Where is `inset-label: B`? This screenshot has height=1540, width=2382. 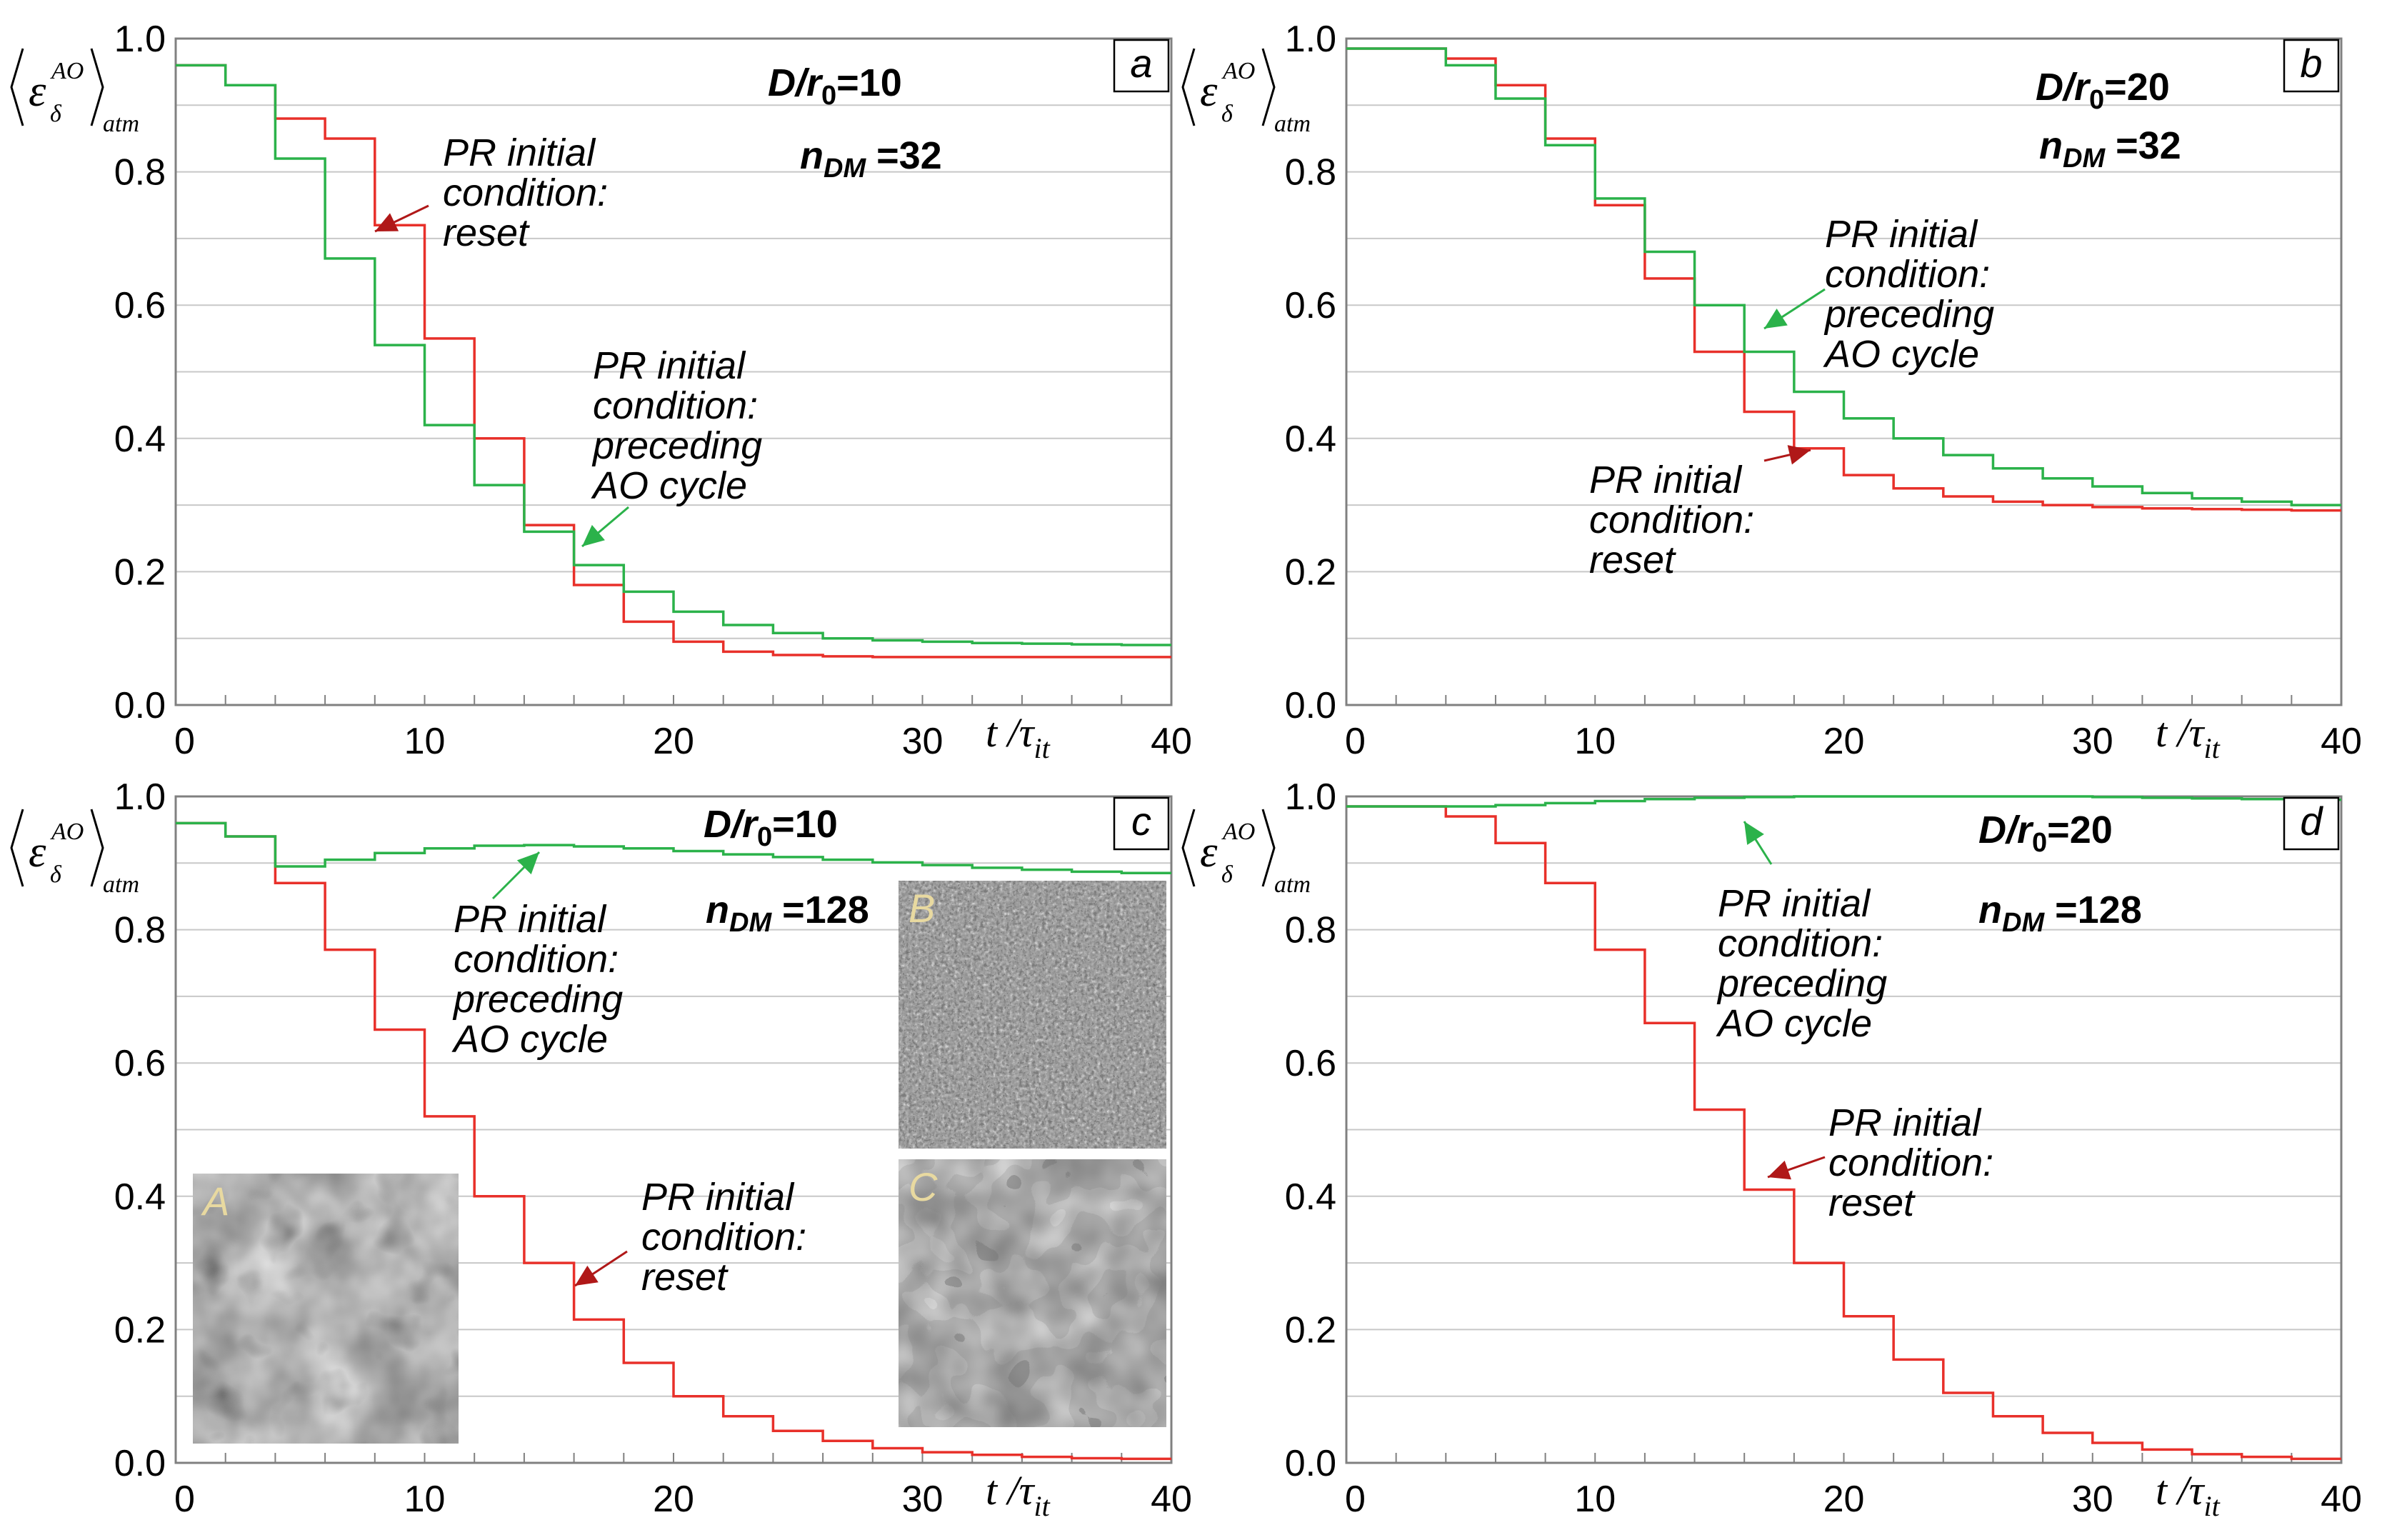
inset-label: B is located at coordinates (922, 908).